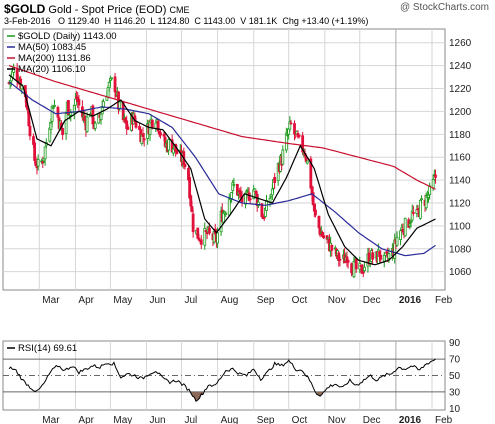 The image size is (495, 424). I want to click on rsi-tick-label: 30, so click(455, 392).